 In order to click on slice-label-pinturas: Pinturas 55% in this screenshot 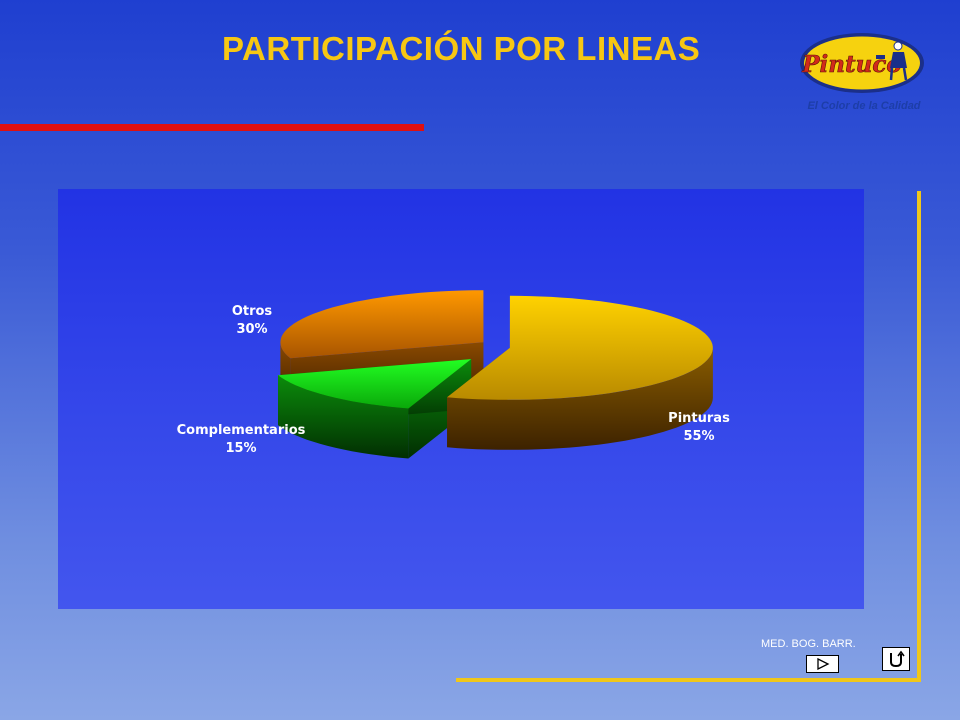, I will do `click(699, 428)`.